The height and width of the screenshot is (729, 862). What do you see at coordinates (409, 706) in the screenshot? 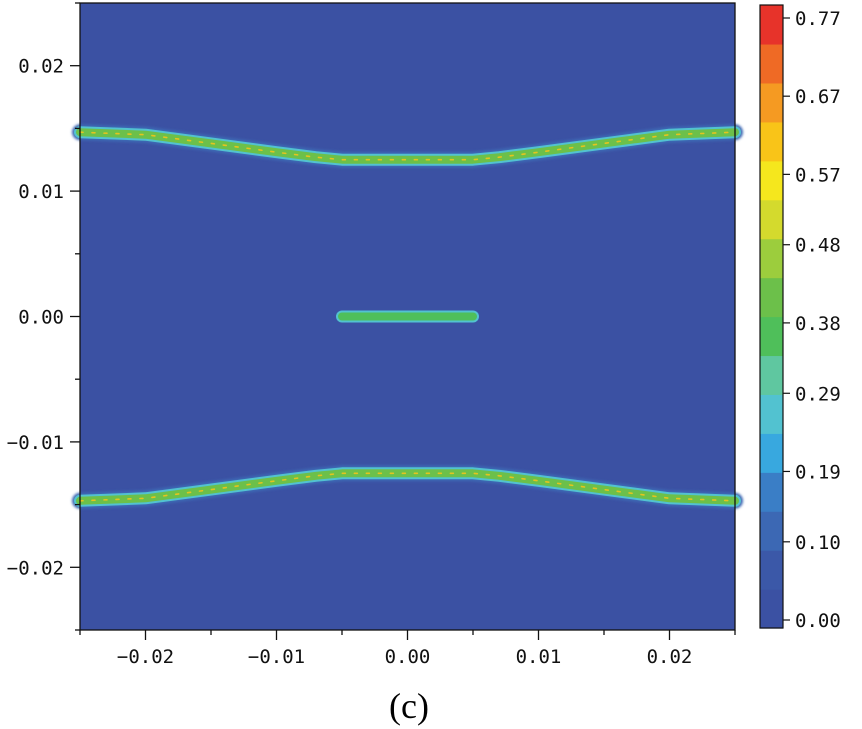
I see `figure-caption: (c)` at bounding box center [409, 706].